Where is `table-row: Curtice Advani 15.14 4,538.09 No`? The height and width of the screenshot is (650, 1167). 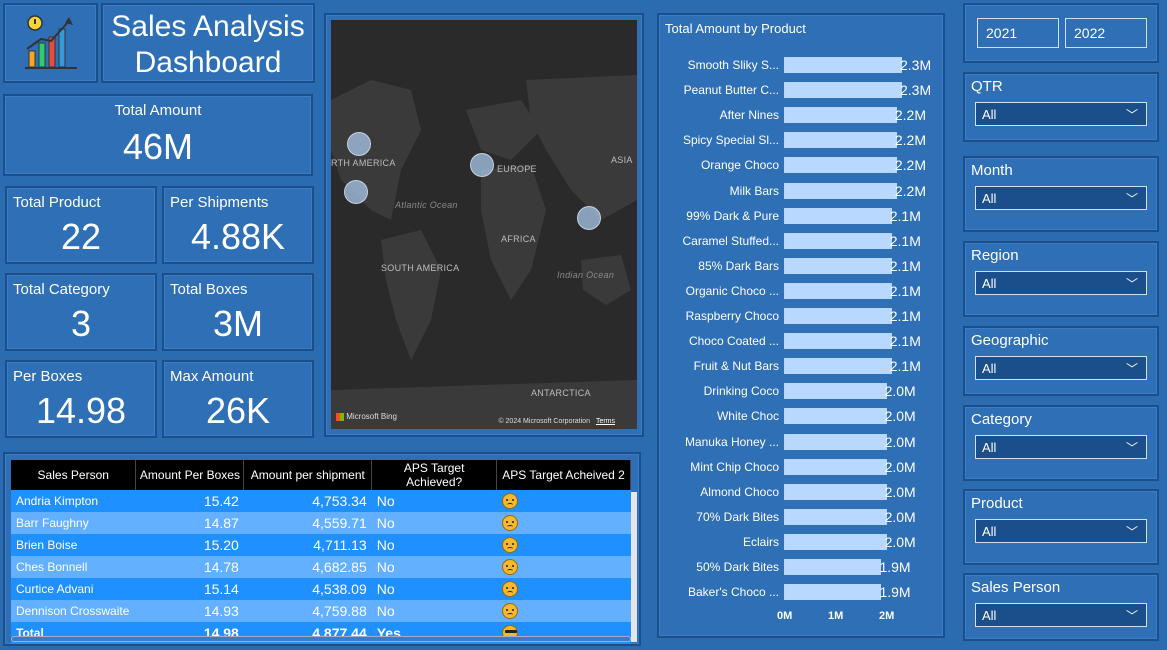 table-row: Curtice Advani 15.14 4,538.09 No is located at coordinates (321, 589).